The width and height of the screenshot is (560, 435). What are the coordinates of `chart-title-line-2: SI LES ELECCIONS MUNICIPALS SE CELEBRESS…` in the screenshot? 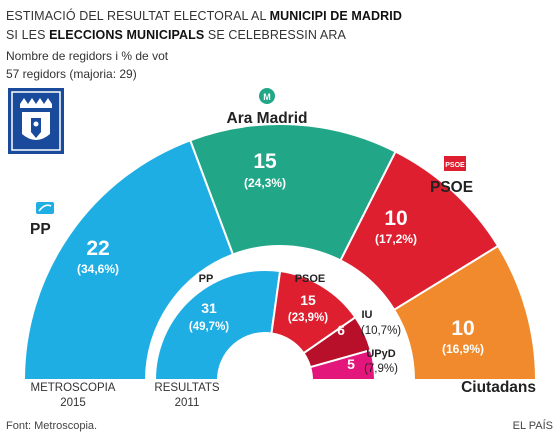 It's located at (176, 35).